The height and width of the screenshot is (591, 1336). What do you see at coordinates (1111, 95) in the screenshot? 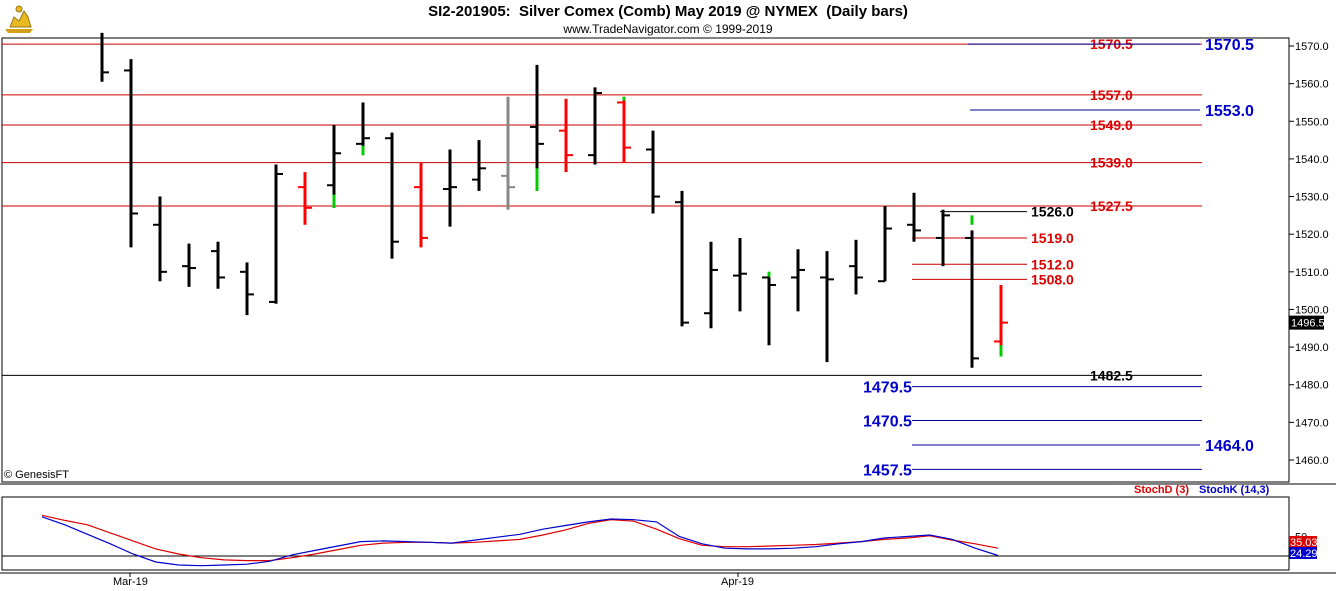
I see `resistance-label: 1557.0` at bounding box center [1111, 95].